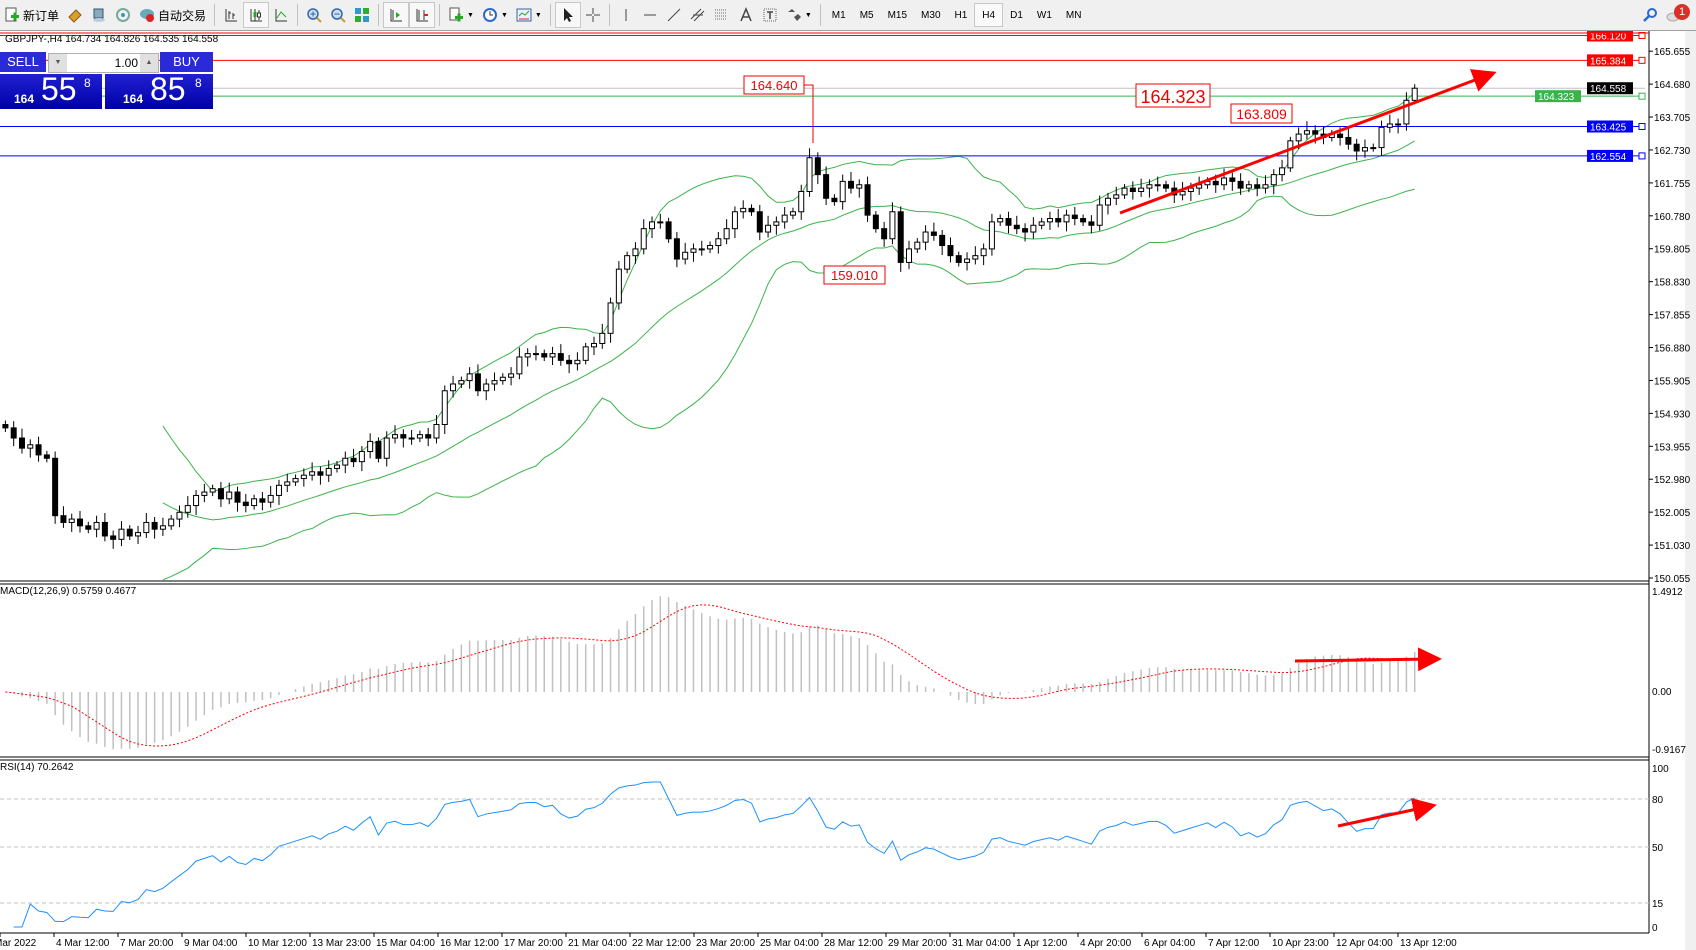 The width and height of the screenshot is (1696, 950). I want to click on price-line-label: 163.425, so click(1608, 127).